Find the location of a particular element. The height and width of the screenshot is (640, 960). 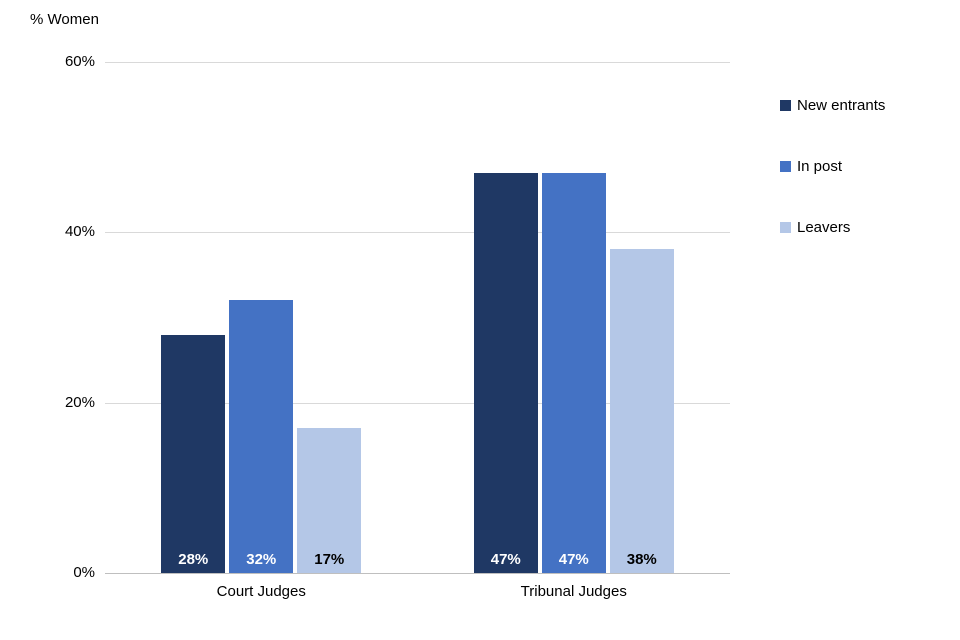

legend-item-in-post: In post is located at coordinates (832, 166).